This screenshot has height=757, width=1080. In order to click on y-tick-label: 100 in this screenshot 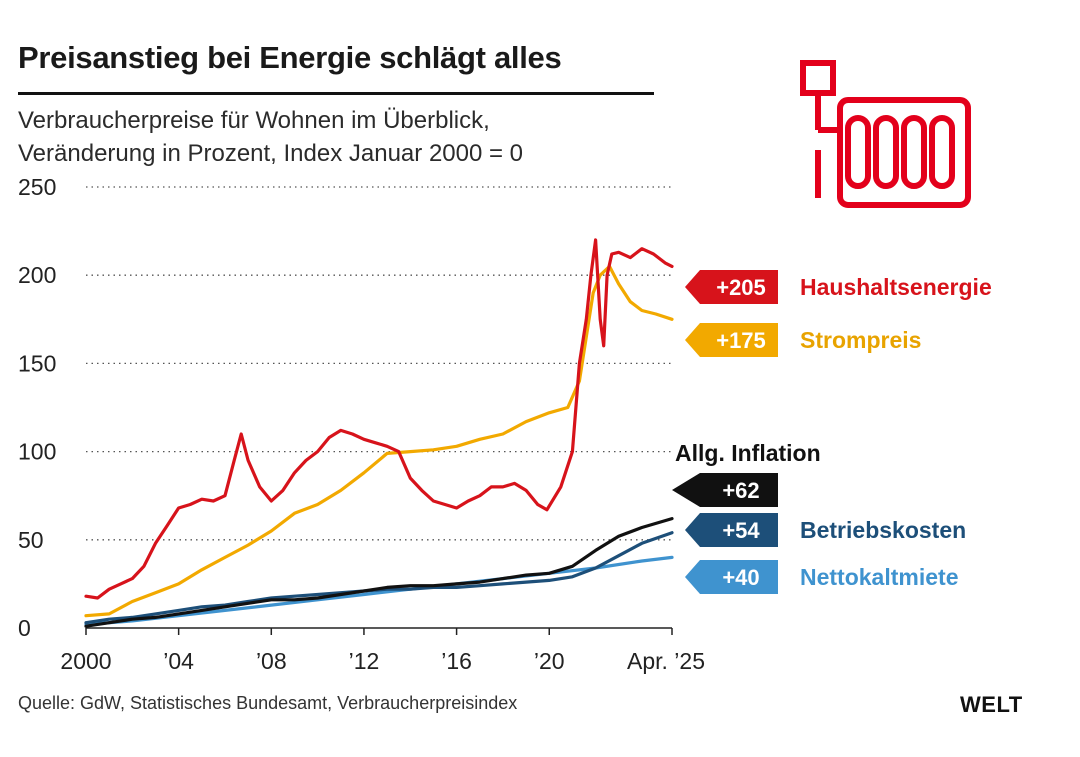, I will do `click(37, 452)`.